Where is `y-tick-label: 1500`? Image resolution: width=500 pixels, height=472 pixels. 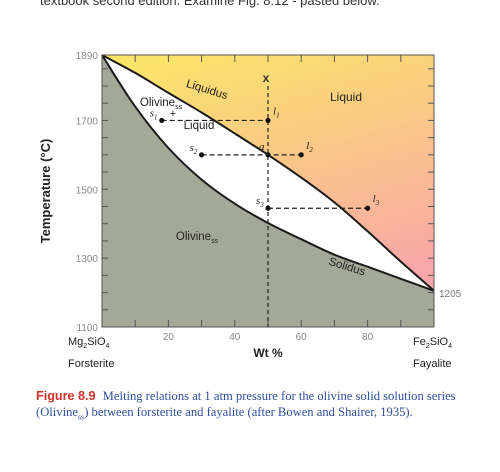
y-tick-label: 1500 is located at coordinates (87, 190).